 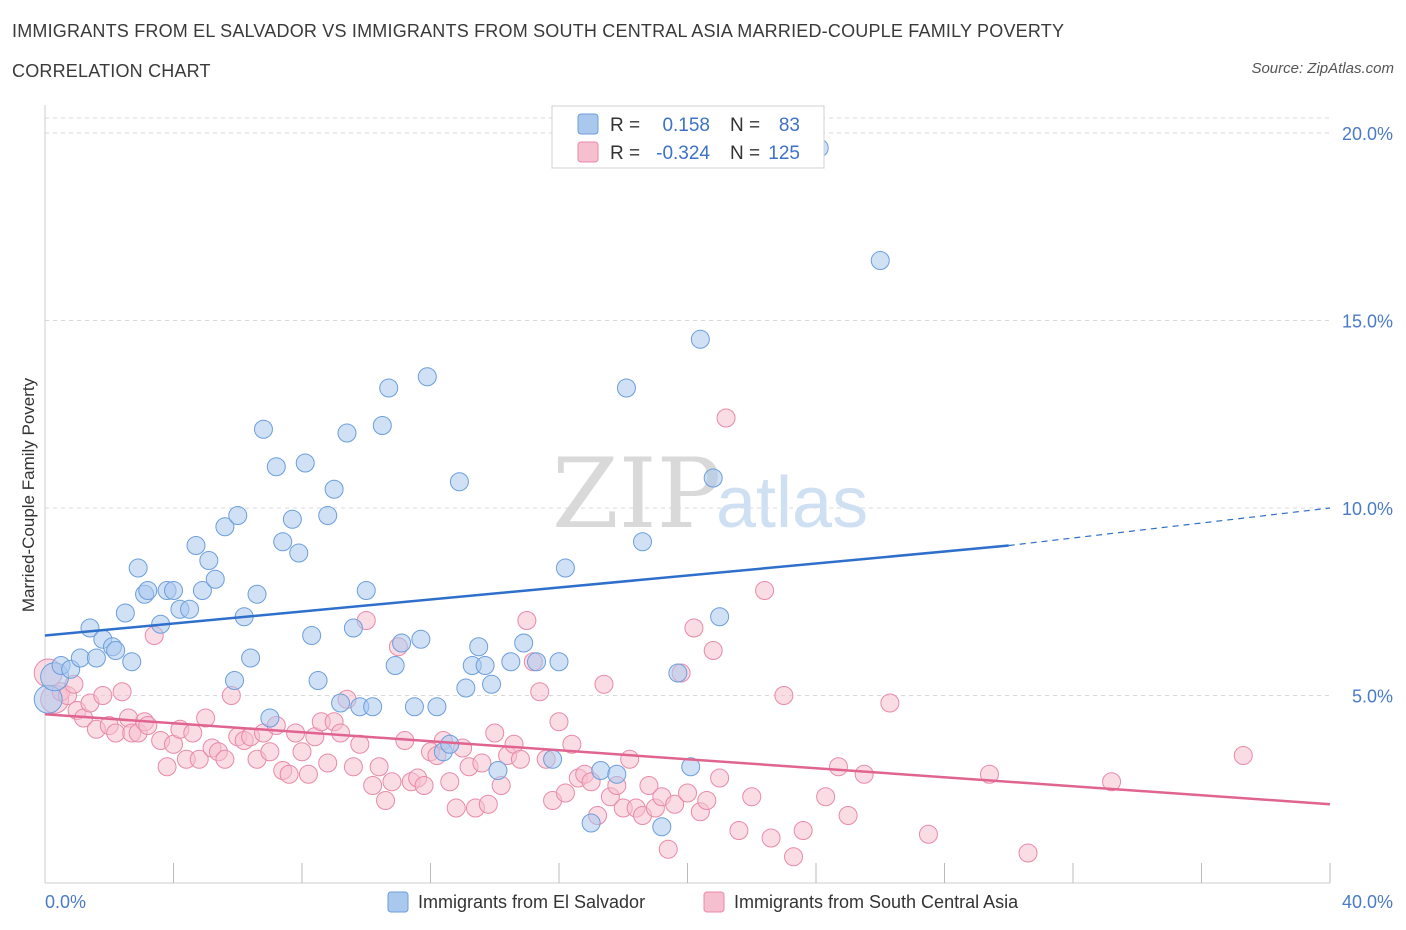 I want to click on legend-r-label-2: R =, so click(x=625, y=153).